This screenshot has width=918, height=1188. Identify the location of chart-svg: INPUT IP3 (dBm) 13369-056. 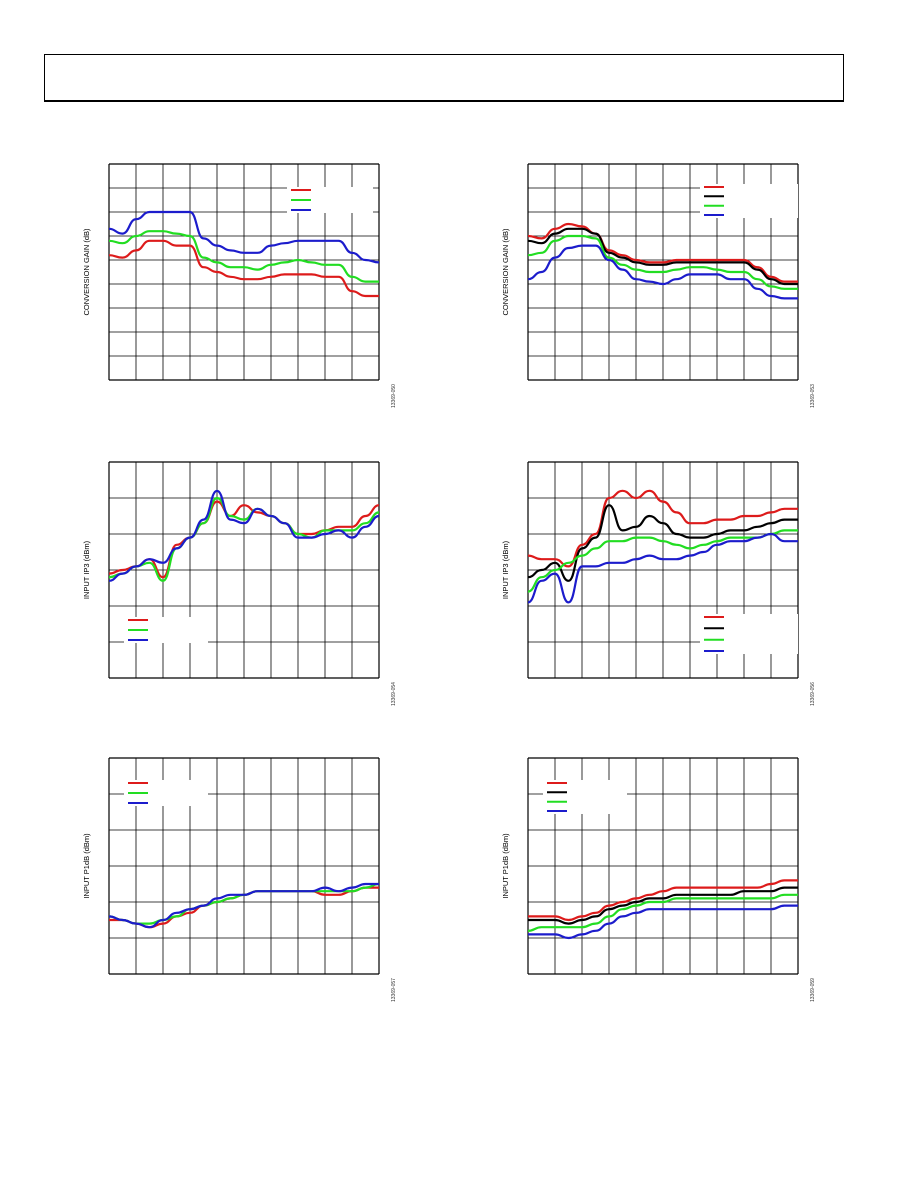
(658, 583).